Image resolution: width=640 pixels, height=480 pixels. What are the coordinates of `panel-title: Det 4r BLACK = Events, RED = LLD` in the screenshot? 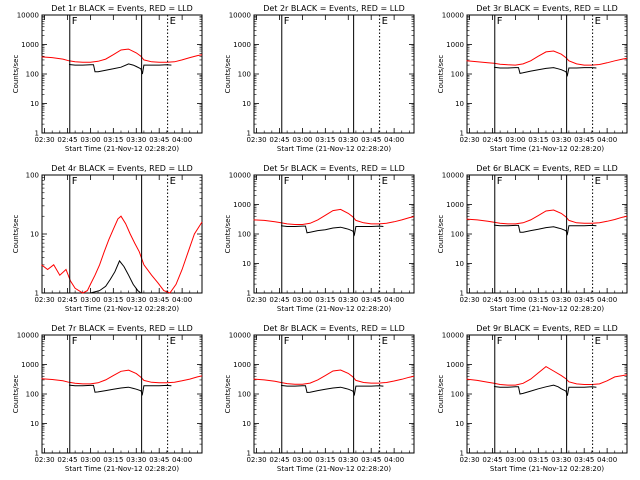 It's located at (122, 168).